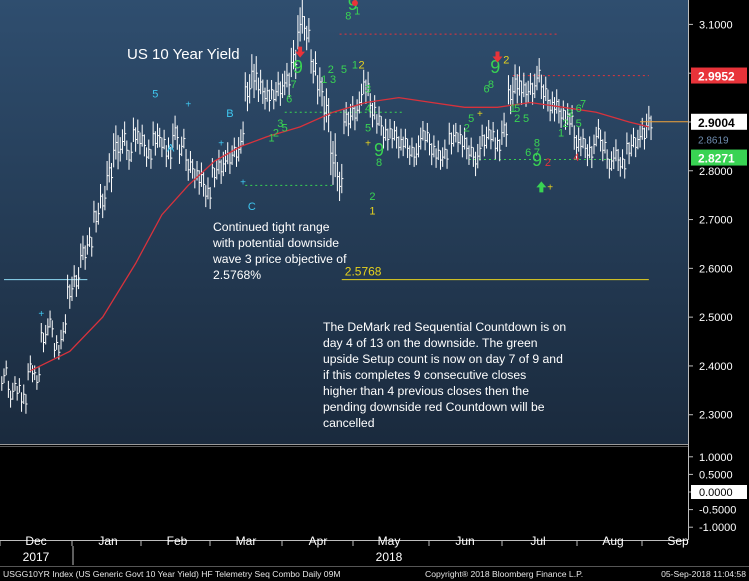 This screenshot has width=749, height=581. I want to click on annotation-wave3-line: with potential downside, so click(275, 243).